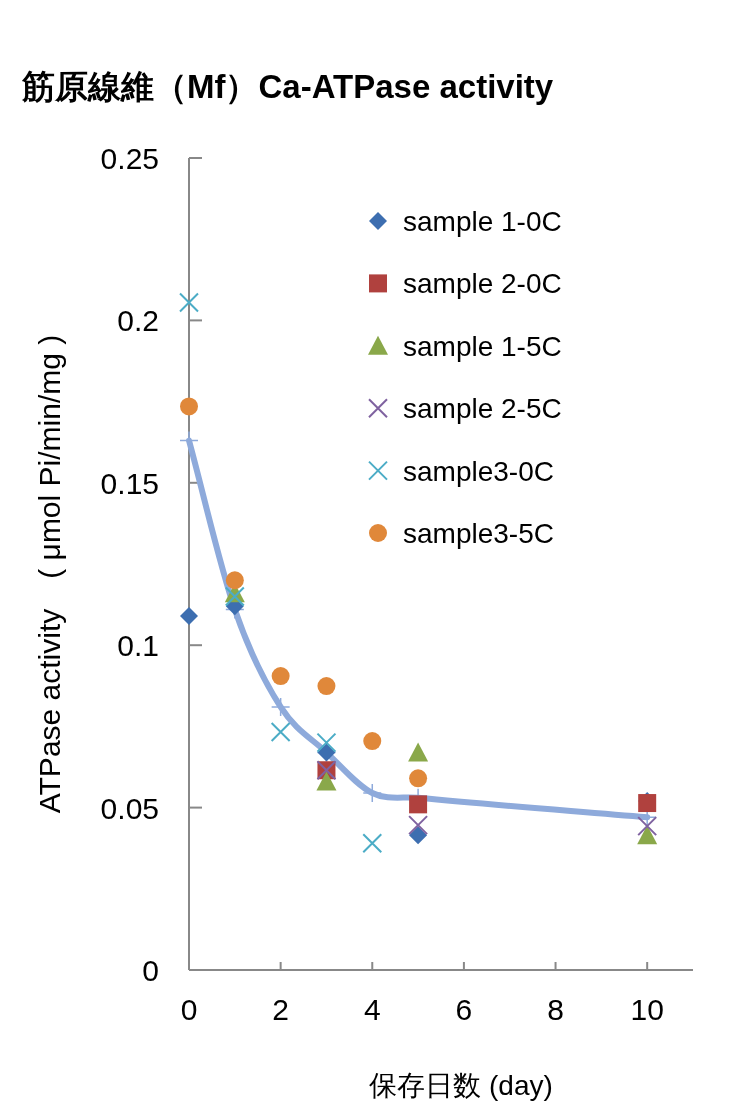 The width and height of the screenshot is (736, 1110). Describe the element at coordinates (138, 321) in the screenshot. I see `y-tick-label: 0.2` at that location.